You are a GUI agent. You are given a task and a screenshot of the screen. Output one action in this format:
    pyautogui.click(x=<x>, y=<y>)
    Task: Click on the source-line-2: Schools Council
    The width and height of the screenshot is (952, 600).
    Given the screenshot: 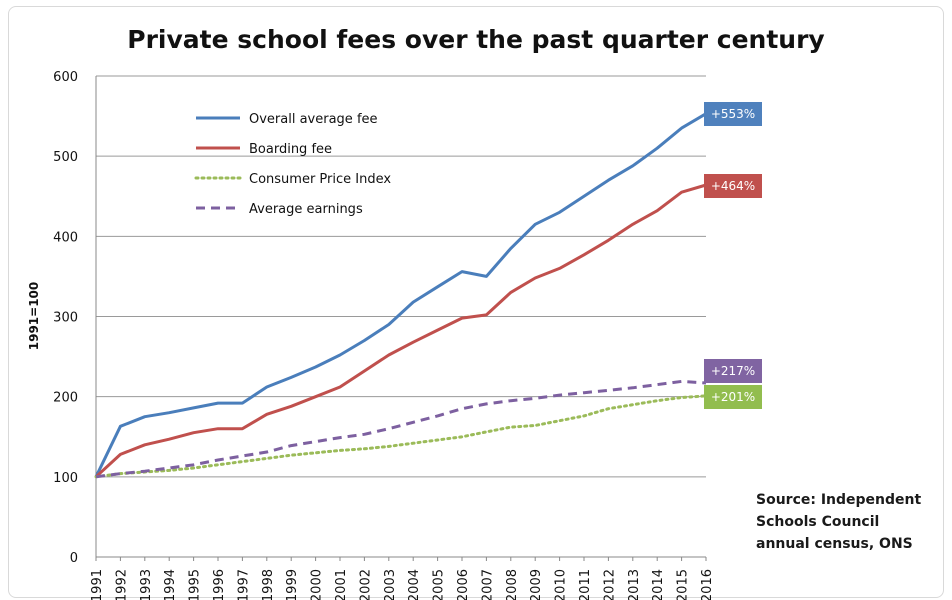 What is the action you would take?
    pyautogui.click(x=817, y=522)
    